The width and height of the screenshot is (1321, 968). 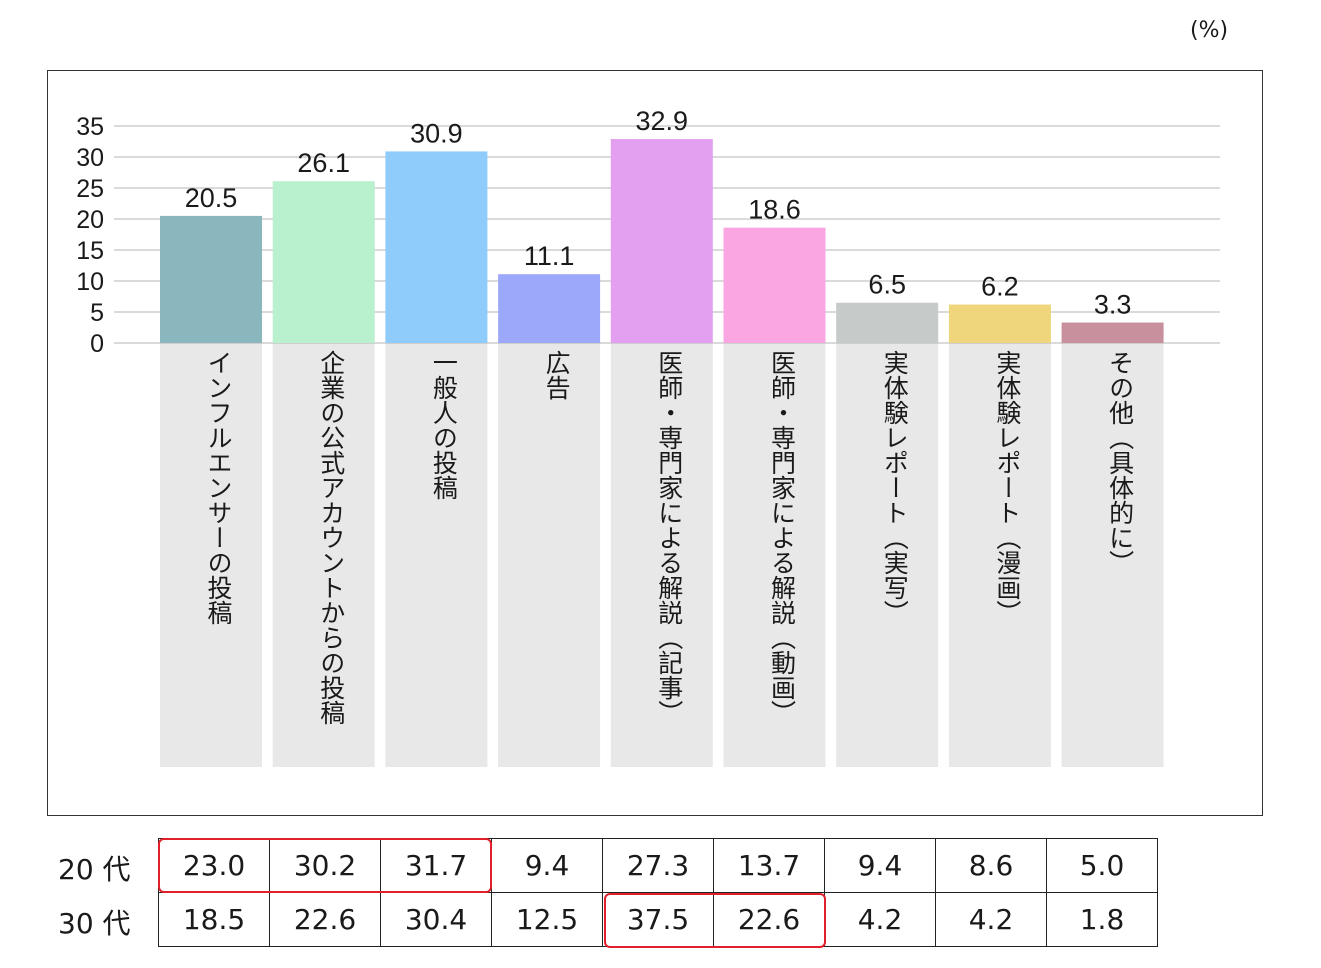 What do you see at coordinates (90, 282) in the screenshot?
I see `y-tick-label: 10` at bounding box center [90, 282].